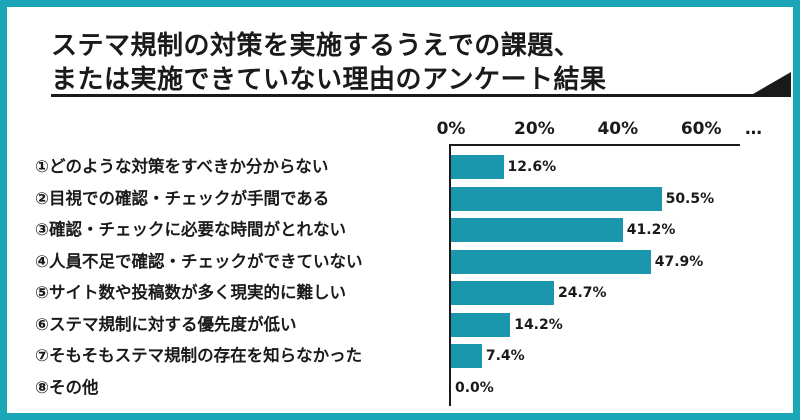 The height and width of the screenshot is (420, 800). Describe the element at coordinates (595, 145) in the screenshot. I see `x-axis-line` at that location.